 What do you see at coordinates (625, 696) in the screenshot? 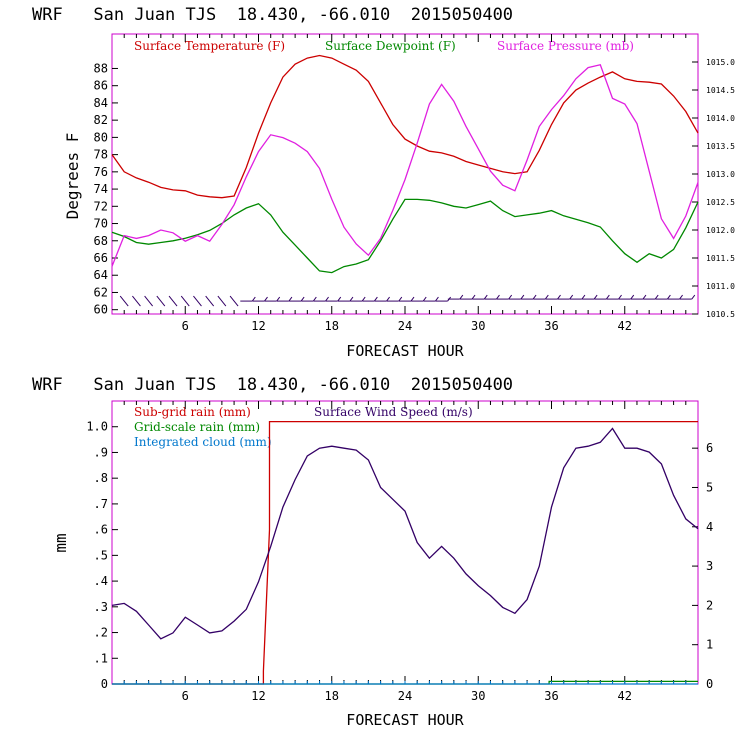
I see `x-tick-label: 42` at bounding box center [625, 696].